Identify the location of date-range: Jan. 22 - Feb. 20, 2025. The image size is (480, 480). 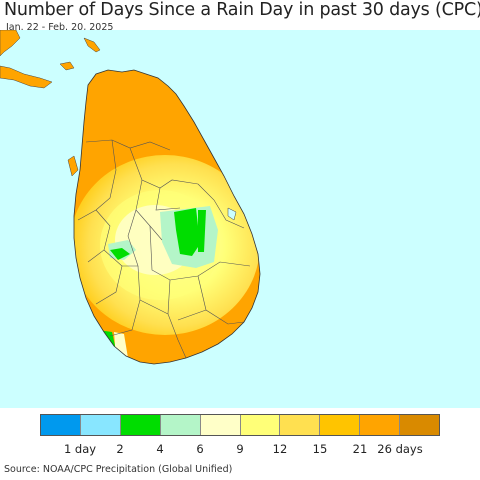
(60, 27).